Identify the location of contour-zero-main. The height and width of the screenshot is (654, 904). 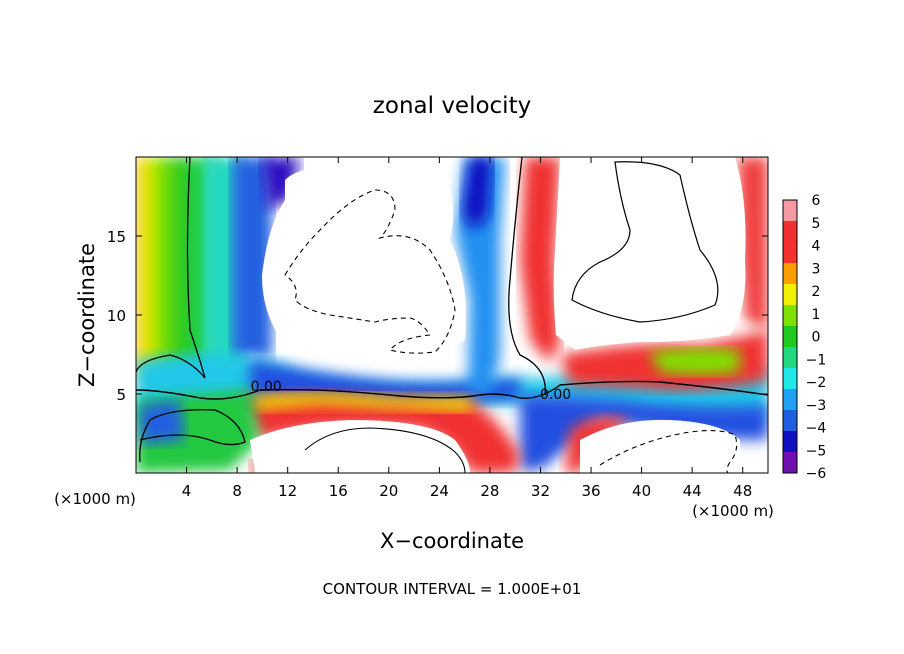
(452, 390).